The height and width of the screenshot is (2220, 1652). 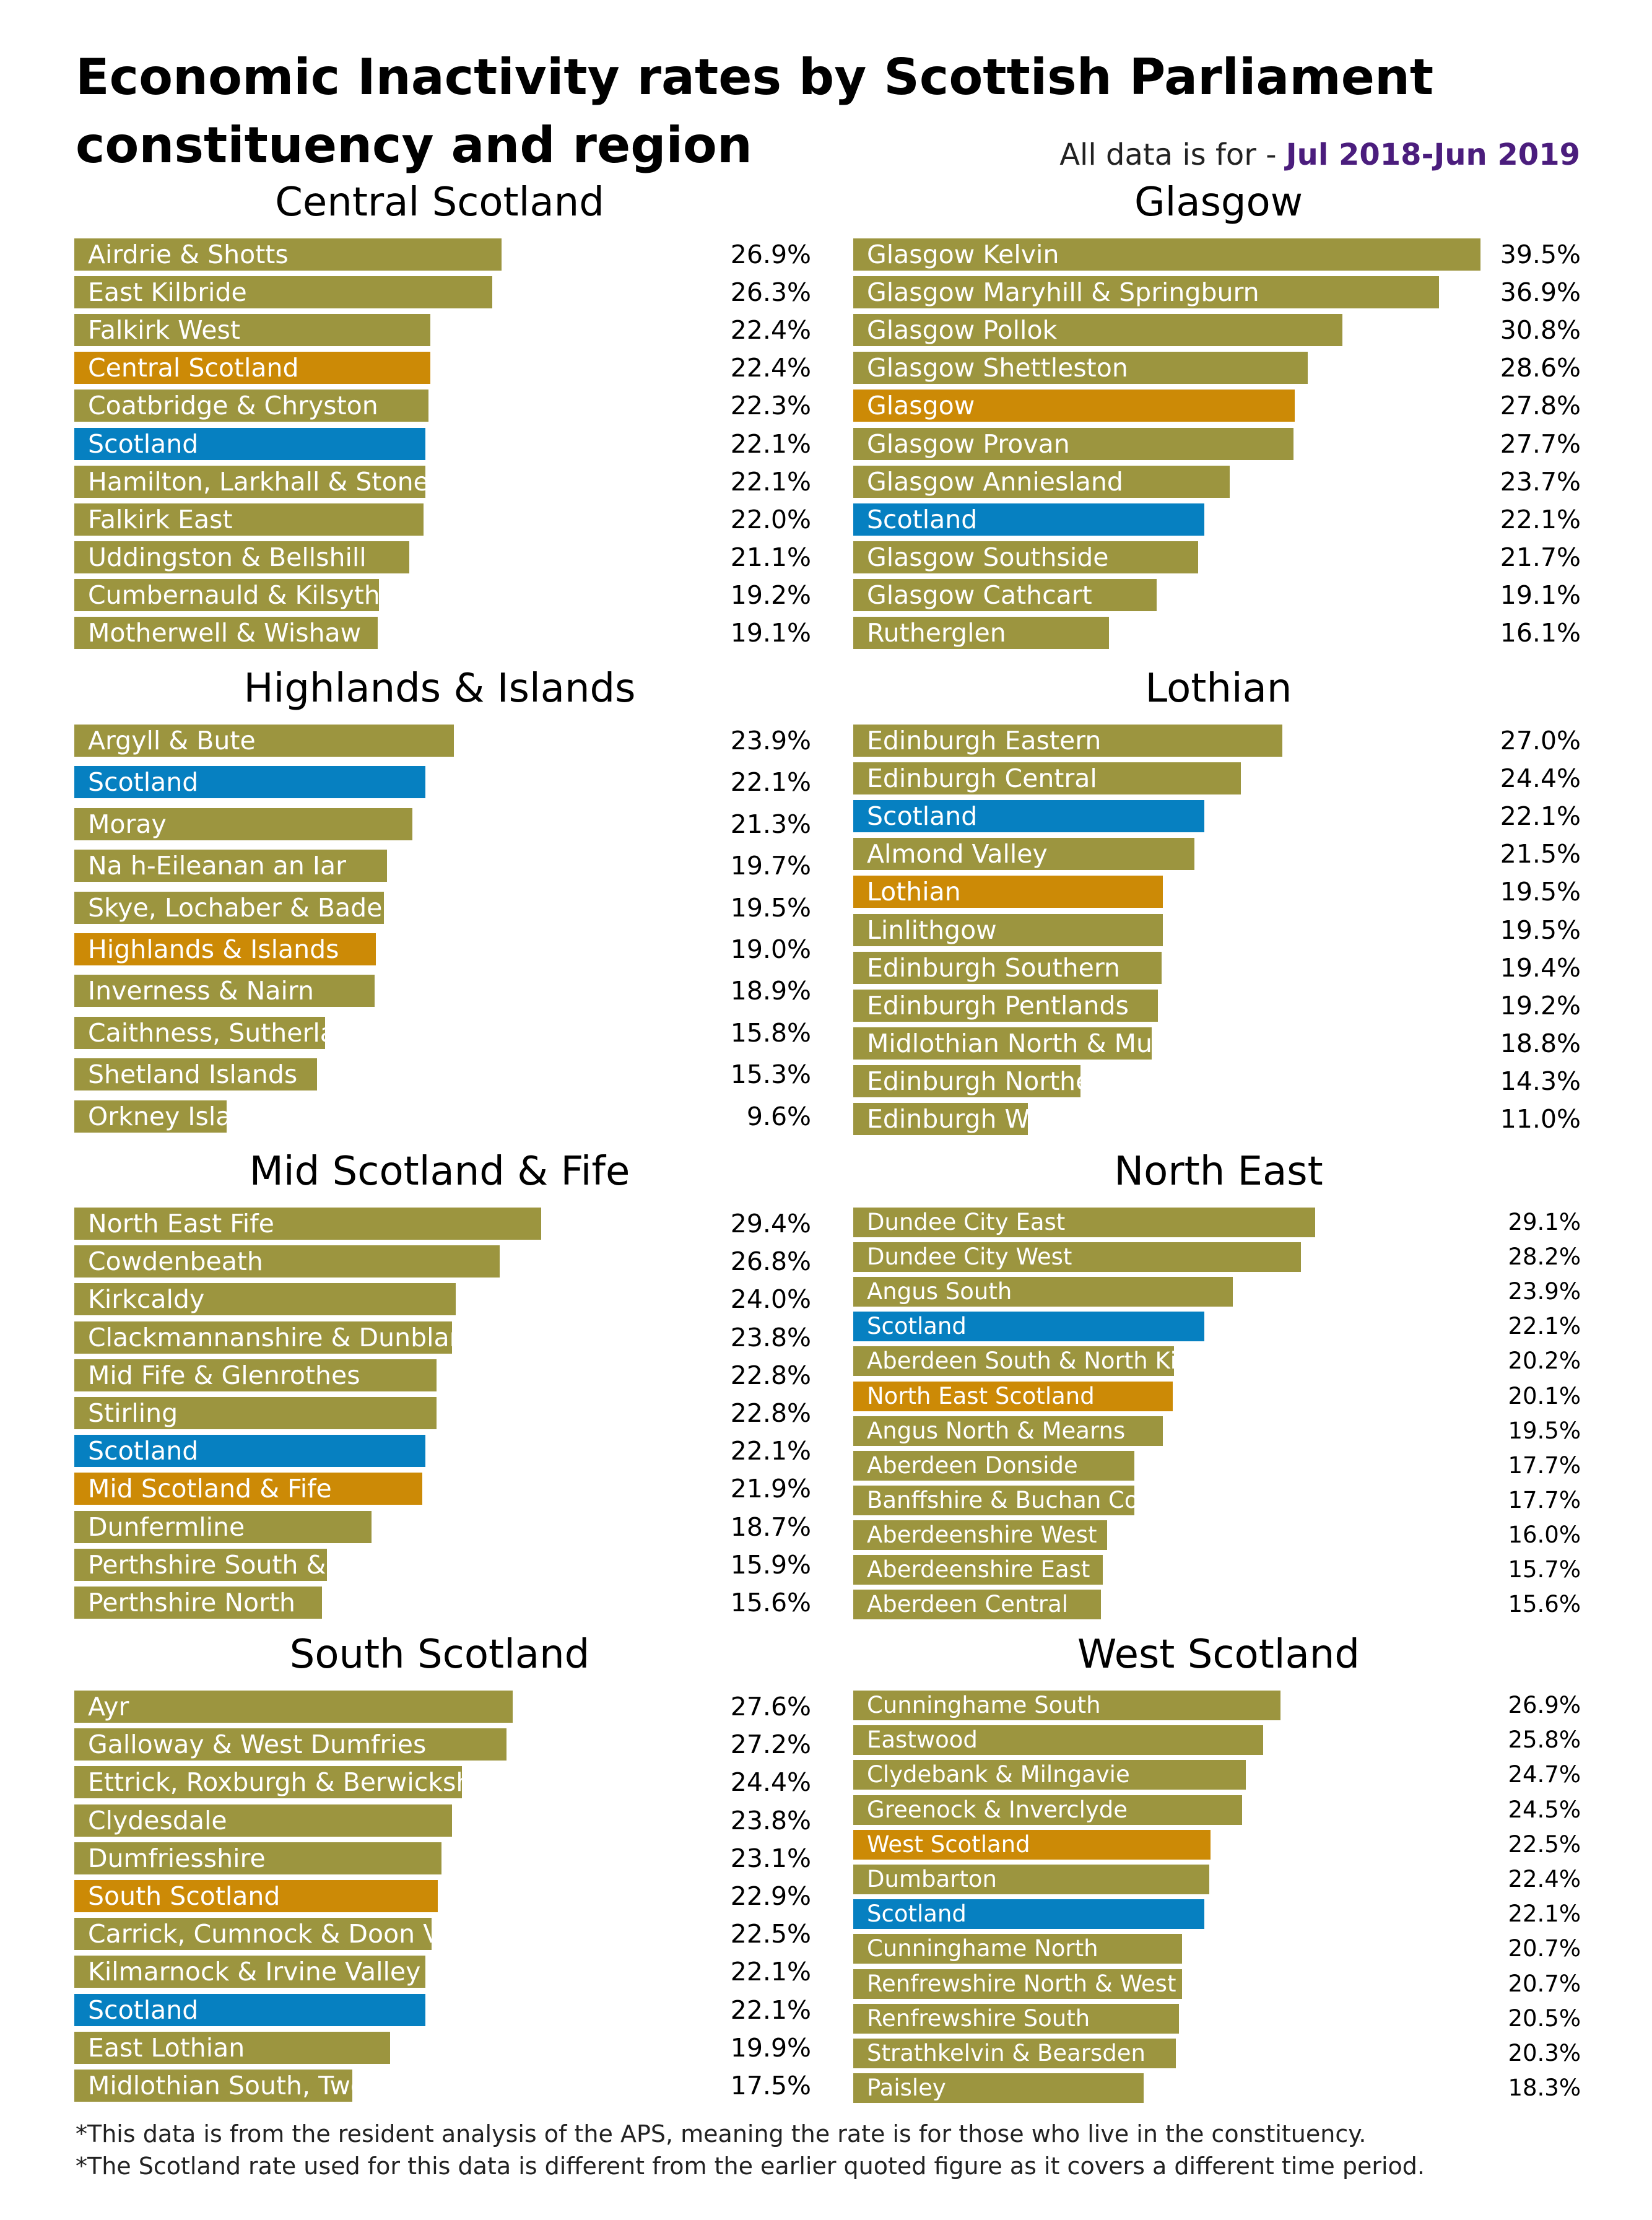 What do you see at coordinates (770, 866) in the screenshot?
I see `value-label: 19.7%` at bounding box center [770, 866].